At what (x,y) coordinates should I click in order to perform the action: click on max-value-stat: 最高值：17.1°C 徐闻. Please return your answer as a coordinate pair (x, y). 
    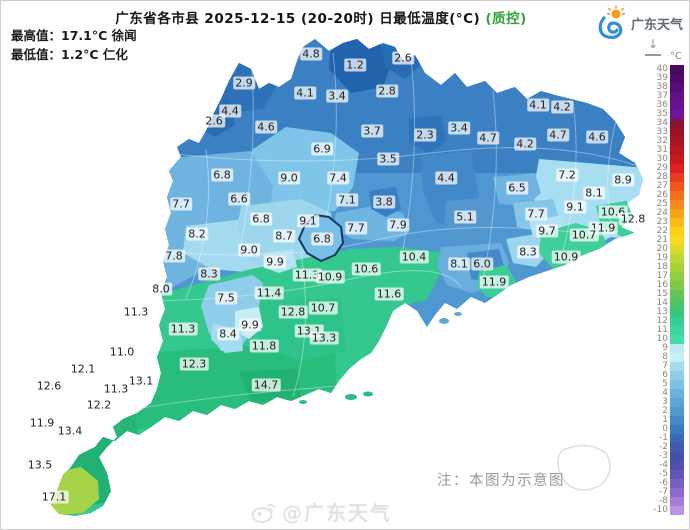
    Looking at the image, I should click on (74, 34).